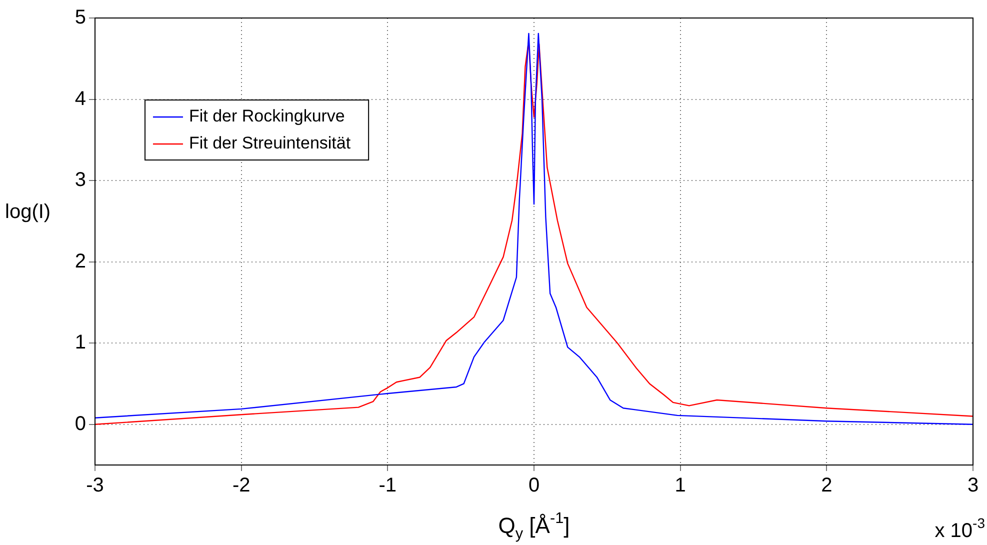  I want to click on x-tick-label: -2, so click(241, 485).